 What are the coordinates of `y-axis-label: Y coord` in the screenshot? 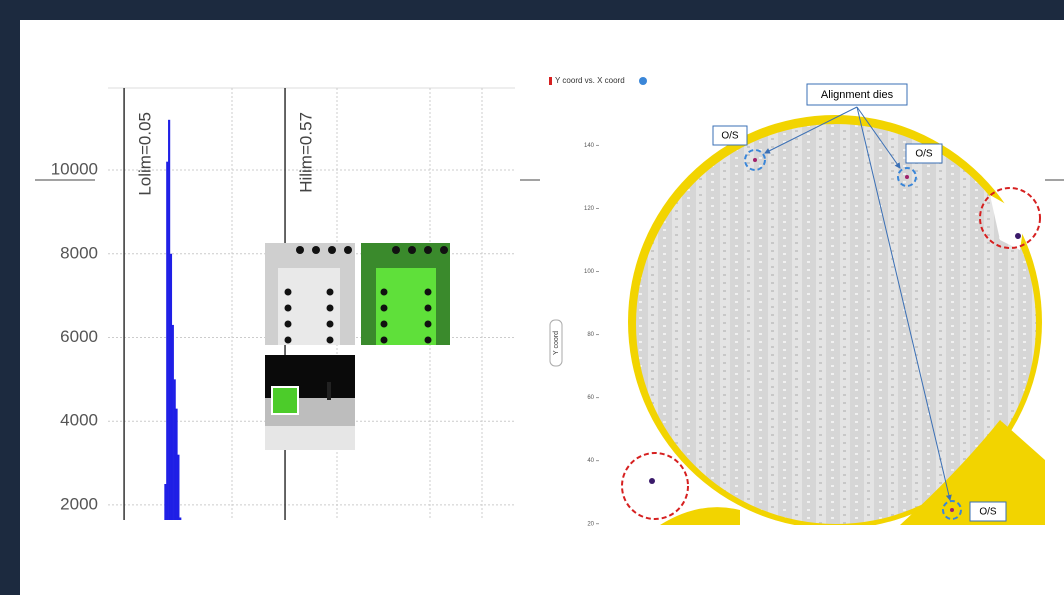 It's located at (556, 343).